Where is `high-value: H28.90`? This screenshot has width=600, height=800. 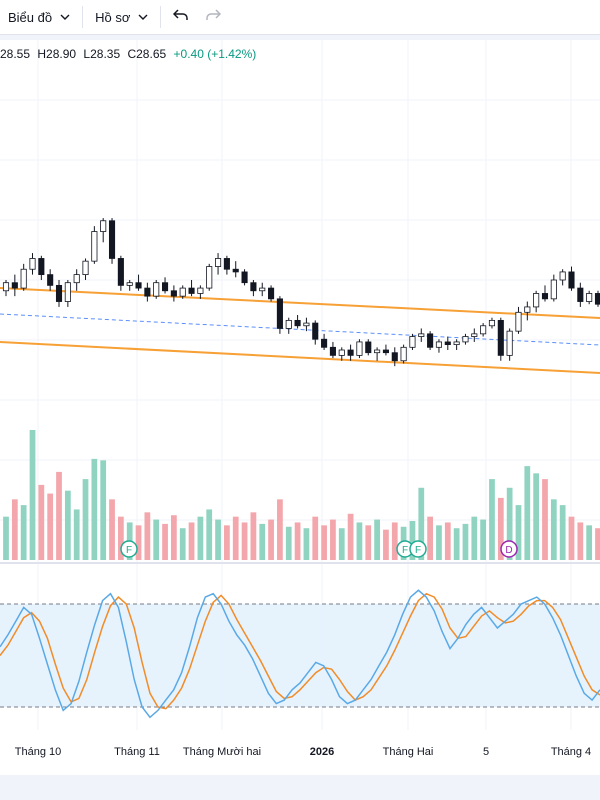 high-value: H28.90 is located at coordinates (57, 54).